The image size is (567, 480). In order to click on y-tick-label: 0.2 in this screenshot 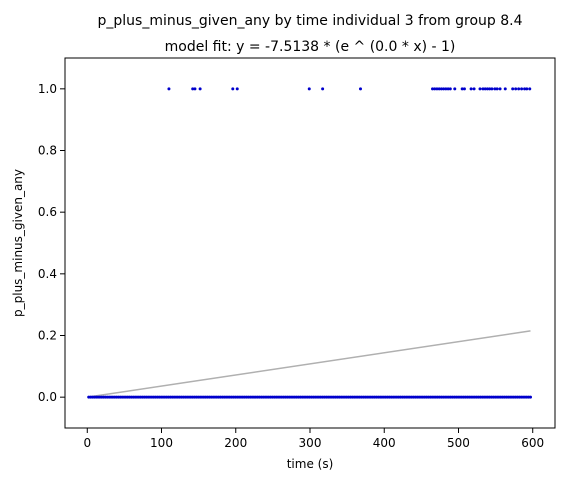, I will do `click(47, 336)`.